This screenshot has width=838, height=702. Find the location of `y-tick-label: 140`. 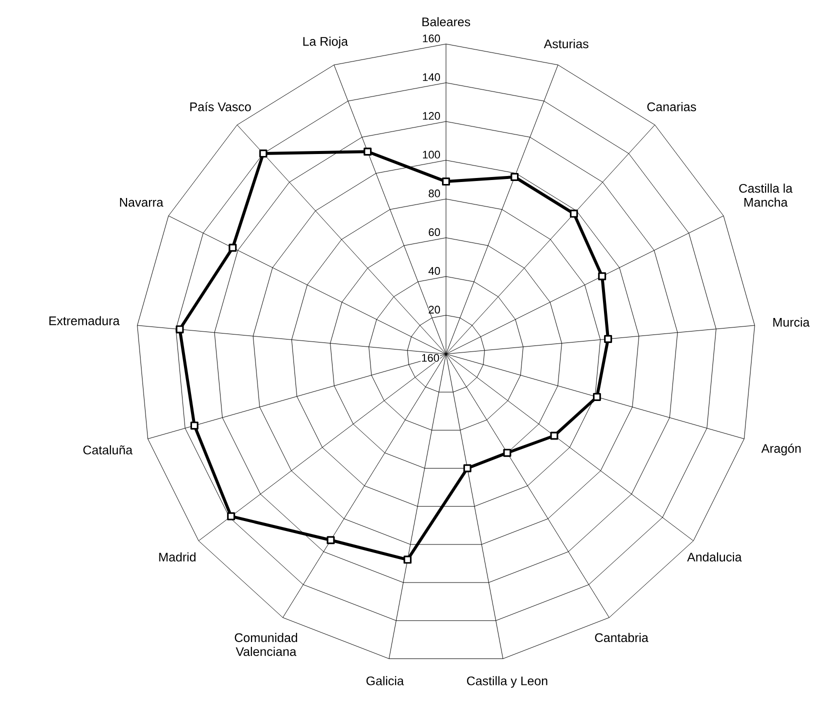

y-tick-label: 140 is located at coordinates (431, 77).